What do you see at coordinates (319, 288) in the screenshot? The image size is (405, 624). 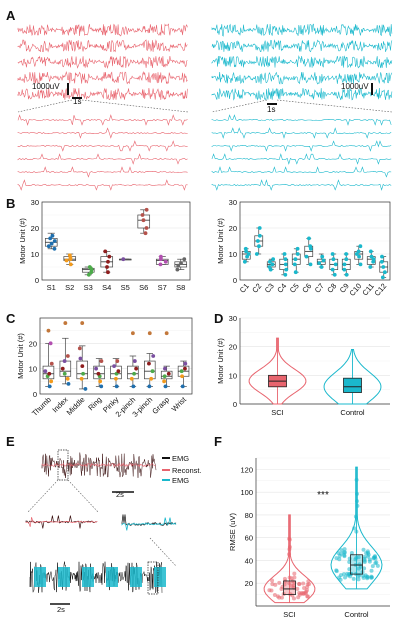 I see `x-tick-label: C7` at bounding box center [319, 288].